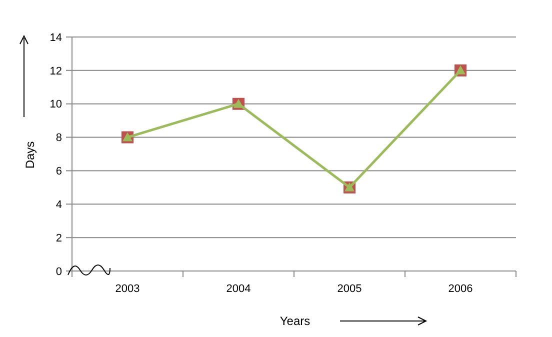 The image size is (552, 337). Describe the element at coordinates (56, 38) in the screenshot. I see `y-tick-label: 14` at that location.